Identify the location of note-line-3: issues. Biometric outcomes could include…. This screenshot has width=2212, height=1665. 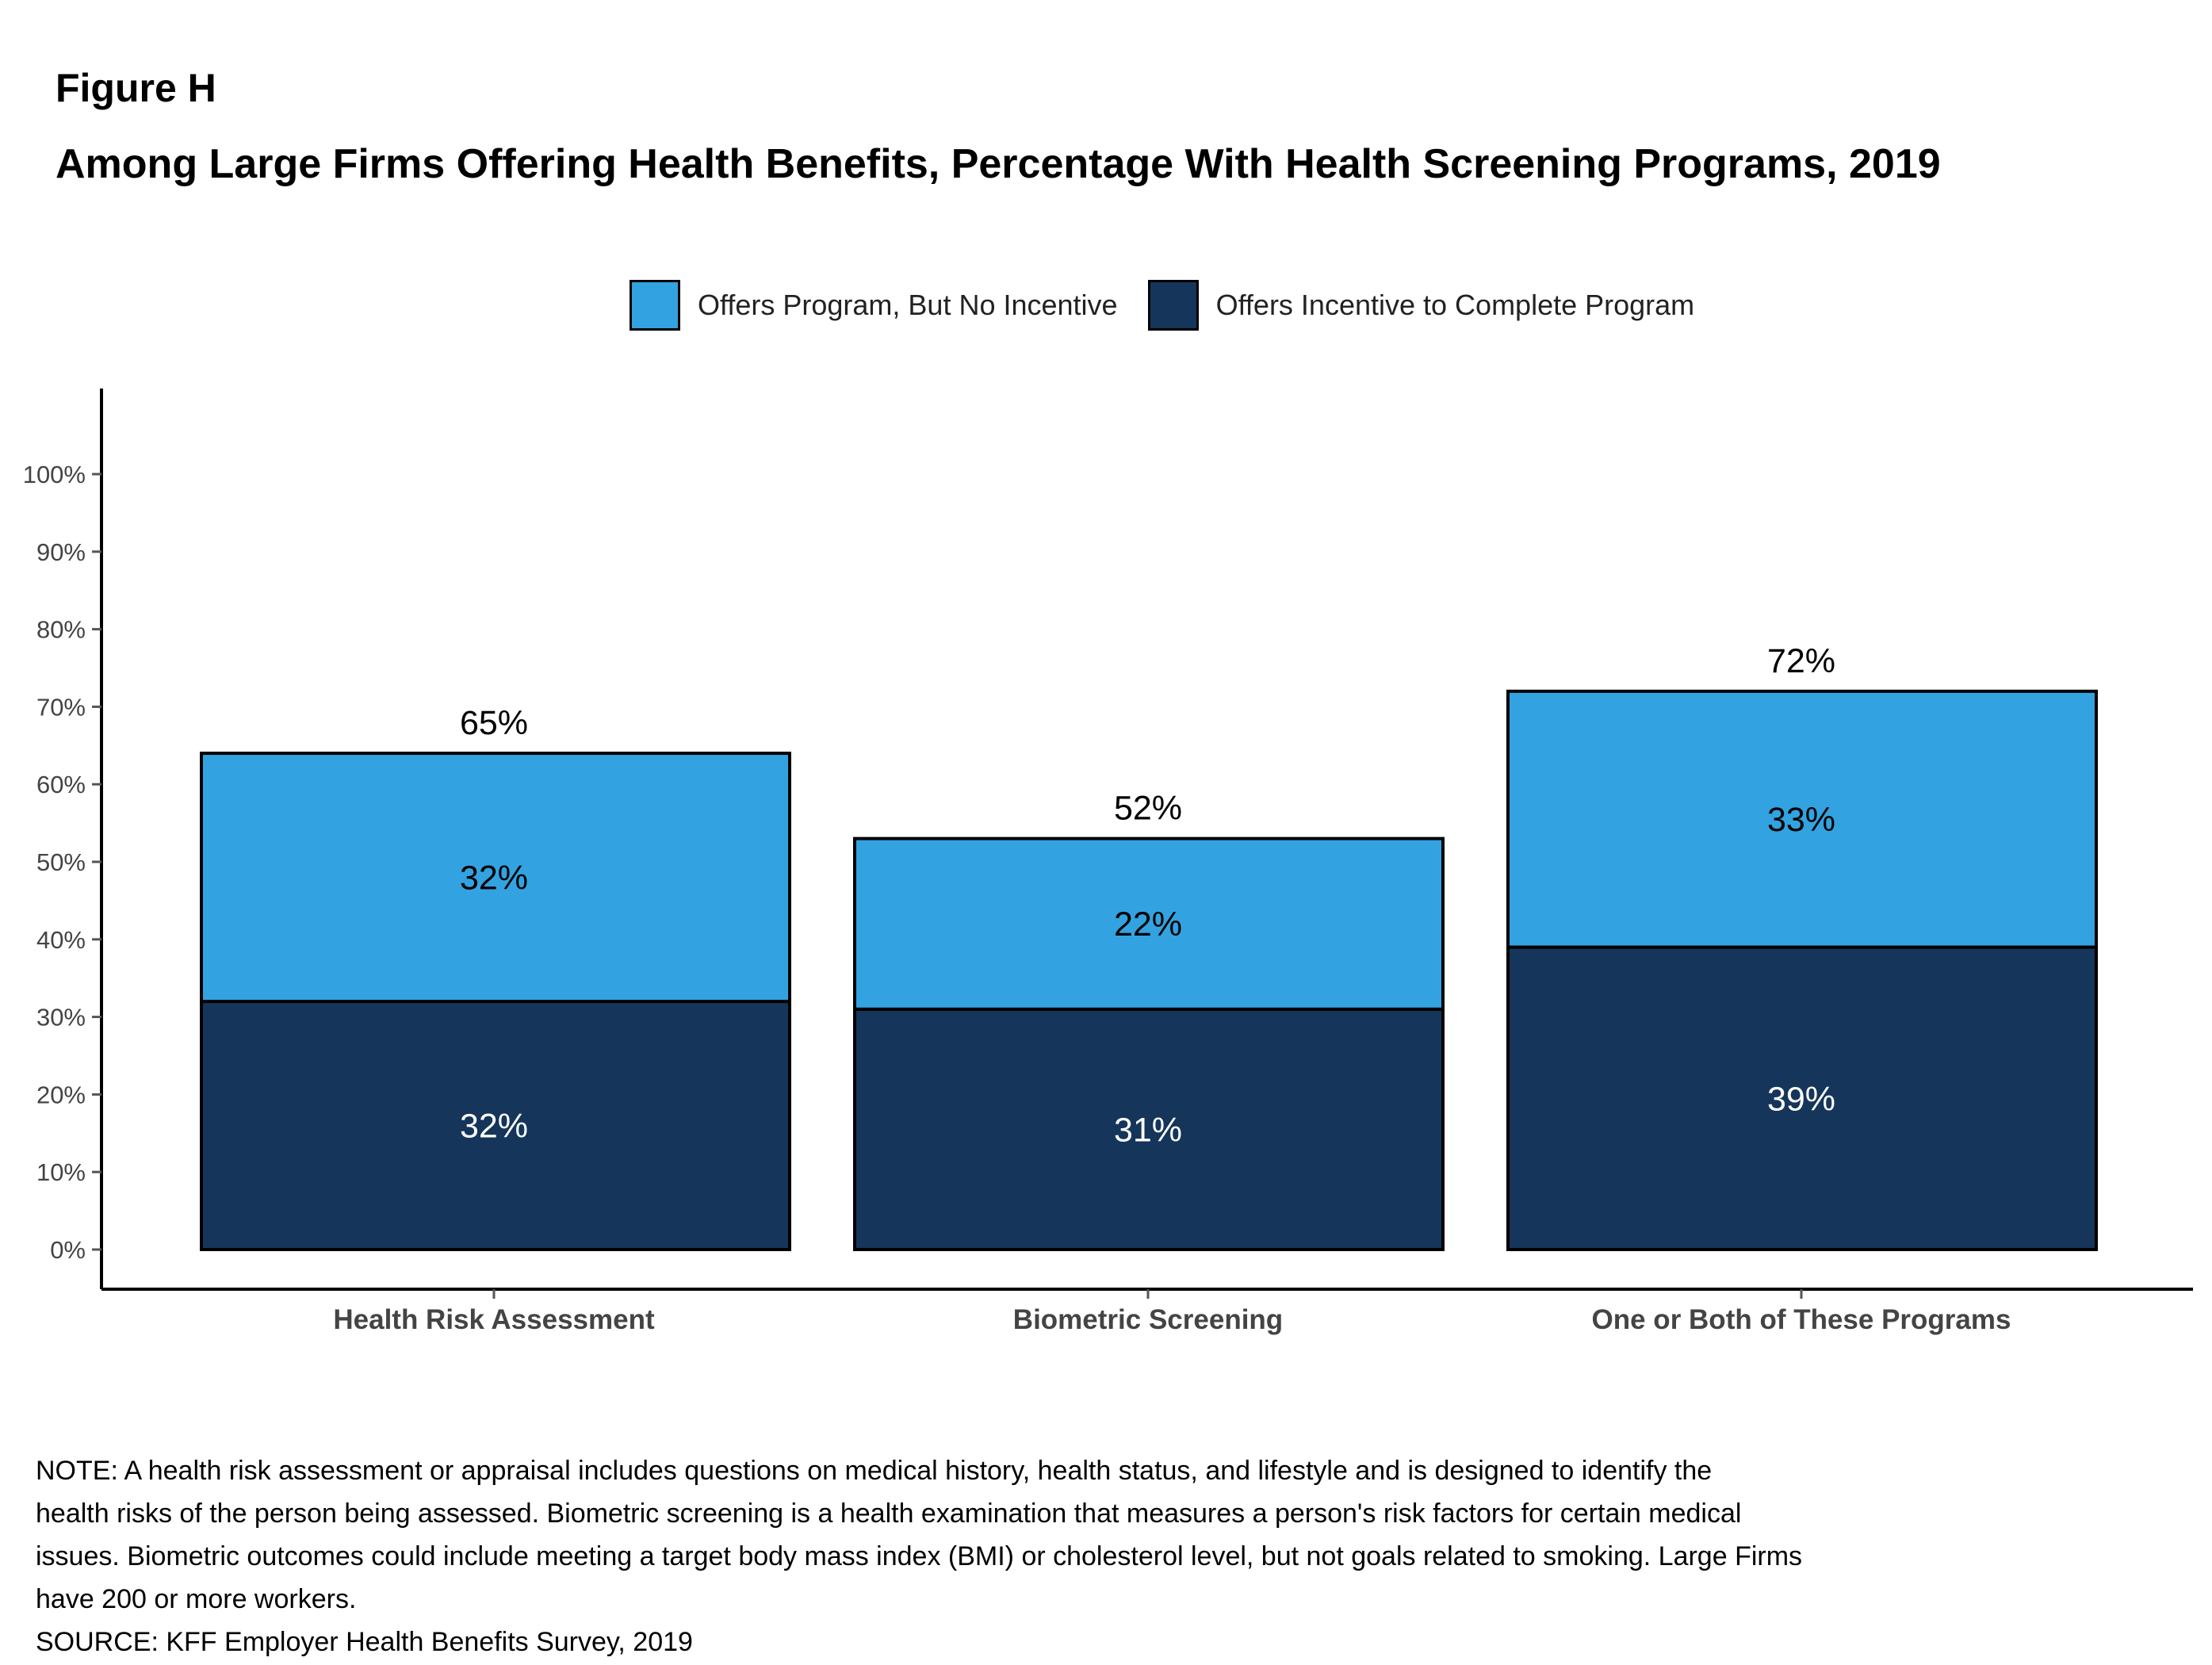
(920, 1556).